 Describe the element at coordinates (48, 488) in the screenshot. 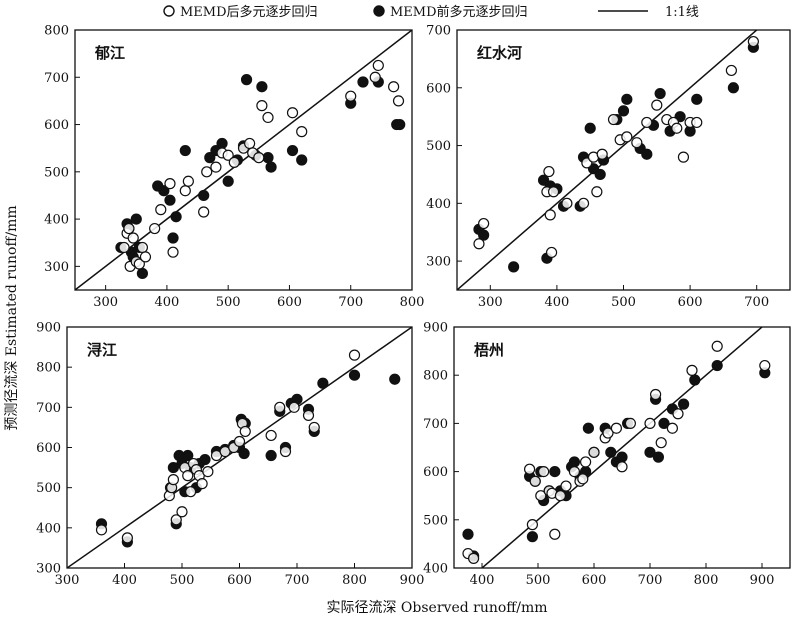

I see `xunjiang-y-tick-label: 500` at that location.